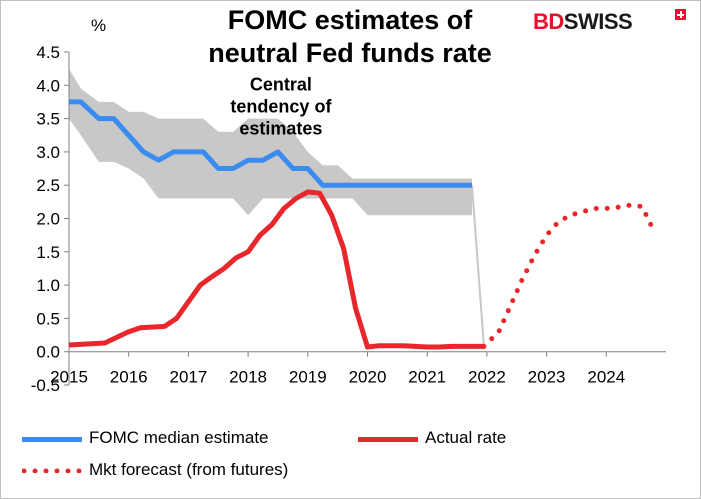 Image resolution: width=701 pixels, height=499 pixels. I want to click on band-annotation-line: tendency of, so click(281, 107).